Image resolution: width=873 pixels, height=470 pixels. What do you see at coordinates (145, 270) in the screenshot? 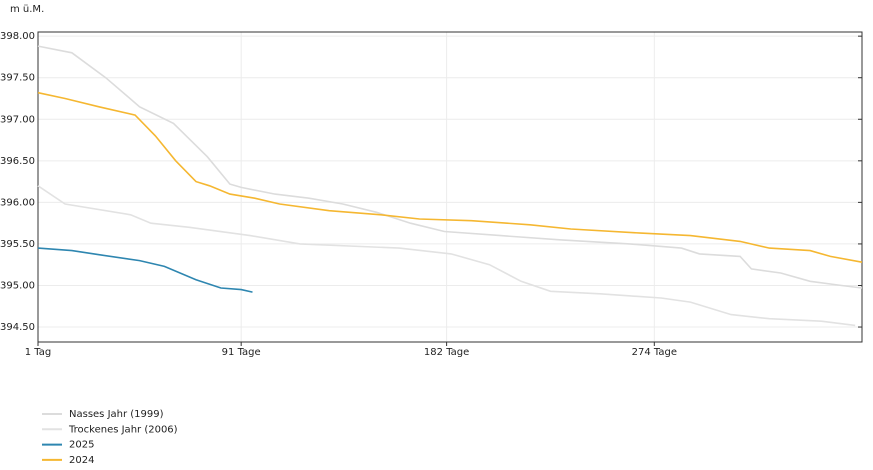
I see `series-line` at bounding box center [145, 270].